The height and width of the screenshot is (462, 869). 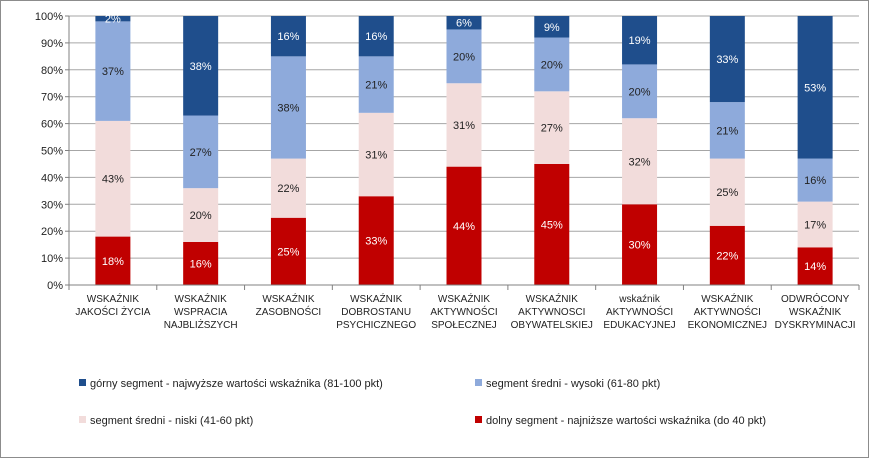 What do you see at coordinates (815, 311) in the screenshot?
I see `category-label: ODWRÓCONY WSKAŹNIK DYSKRYMINACJI` at bounding box center [815, 311].